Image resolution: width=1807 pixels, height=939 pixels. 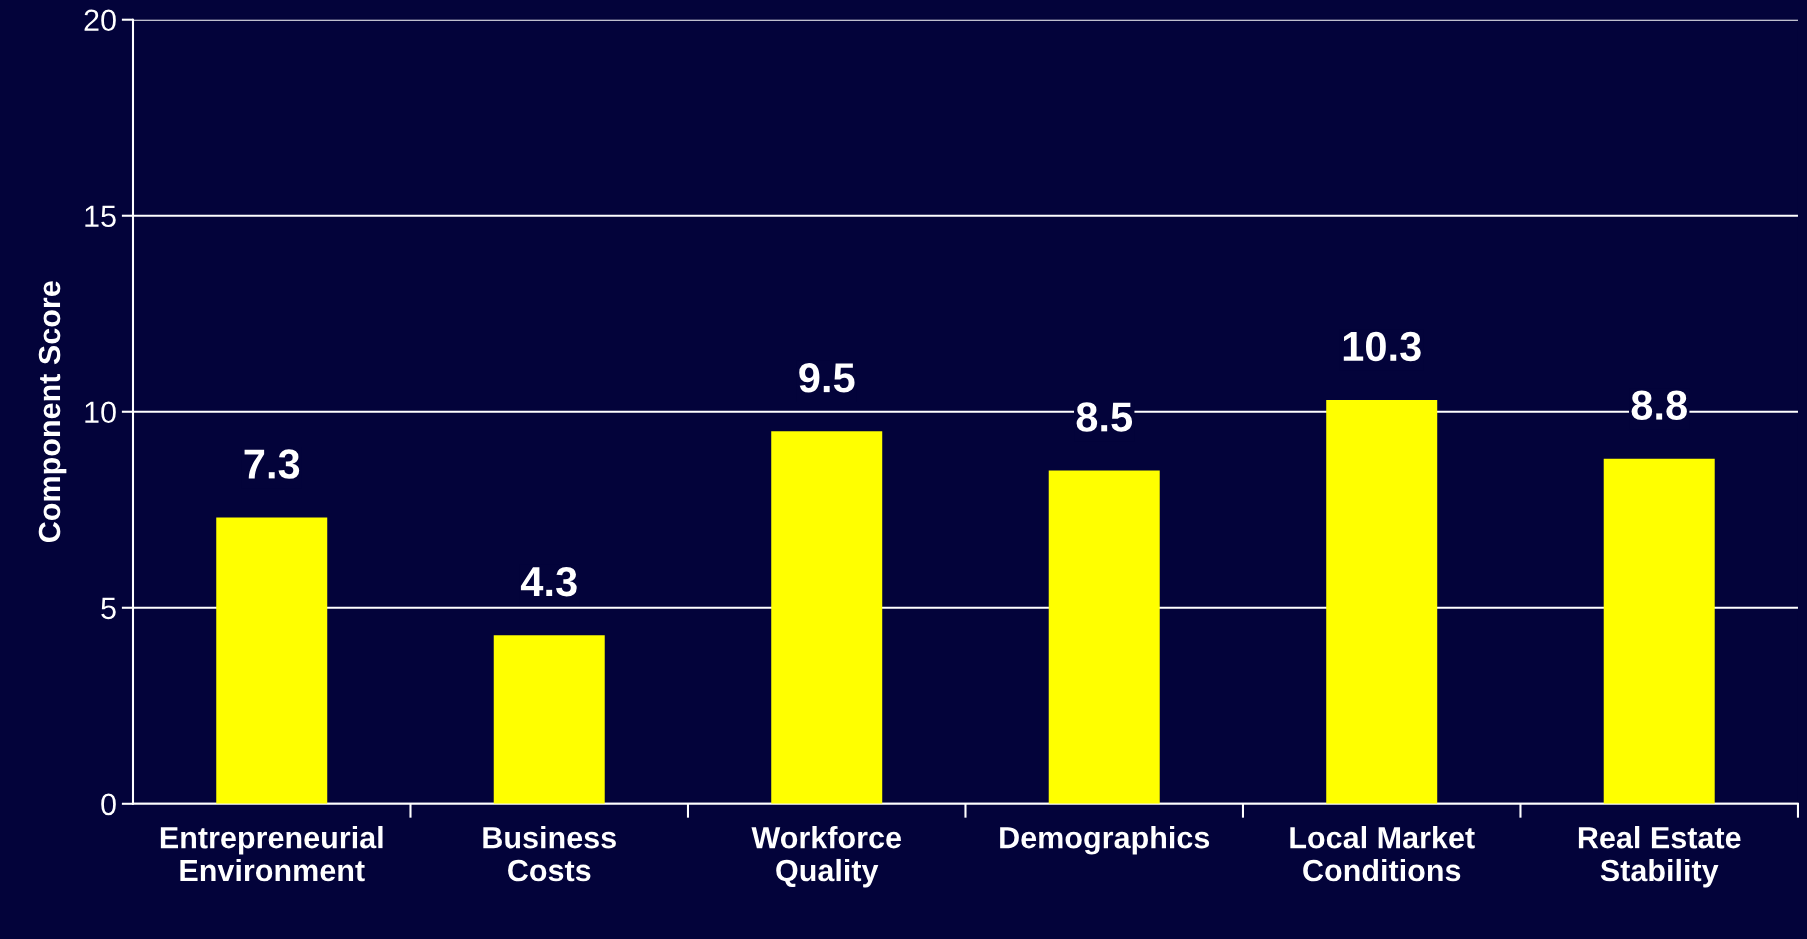 I want to click on y-tick-label: 20, so click(x=100, y=20).